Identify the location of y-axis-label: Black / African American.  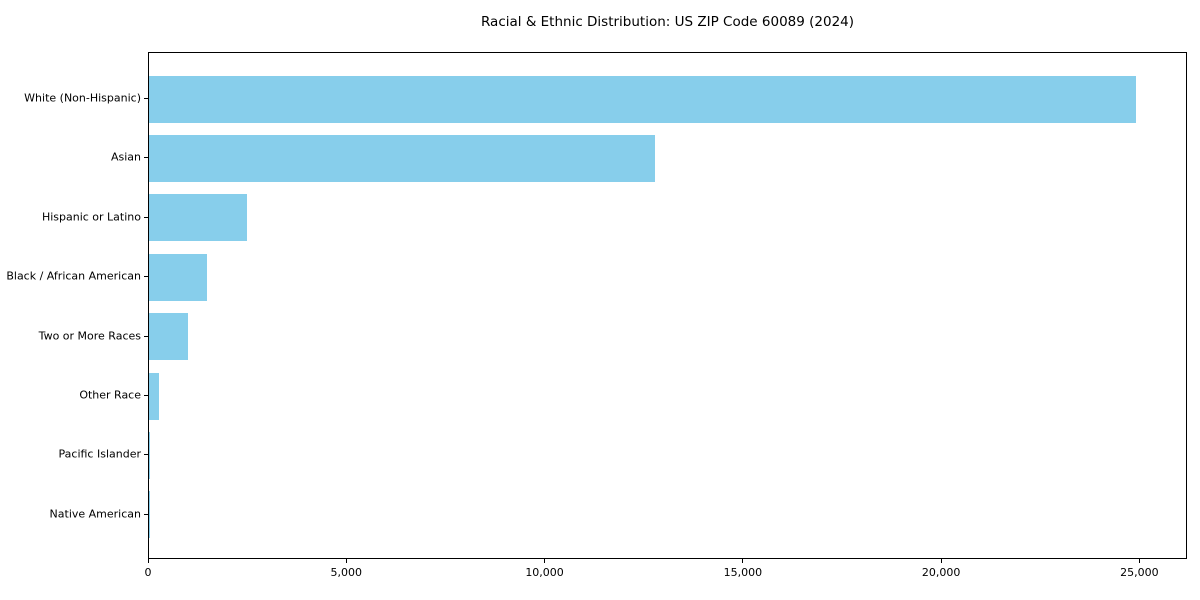
(73, 276).